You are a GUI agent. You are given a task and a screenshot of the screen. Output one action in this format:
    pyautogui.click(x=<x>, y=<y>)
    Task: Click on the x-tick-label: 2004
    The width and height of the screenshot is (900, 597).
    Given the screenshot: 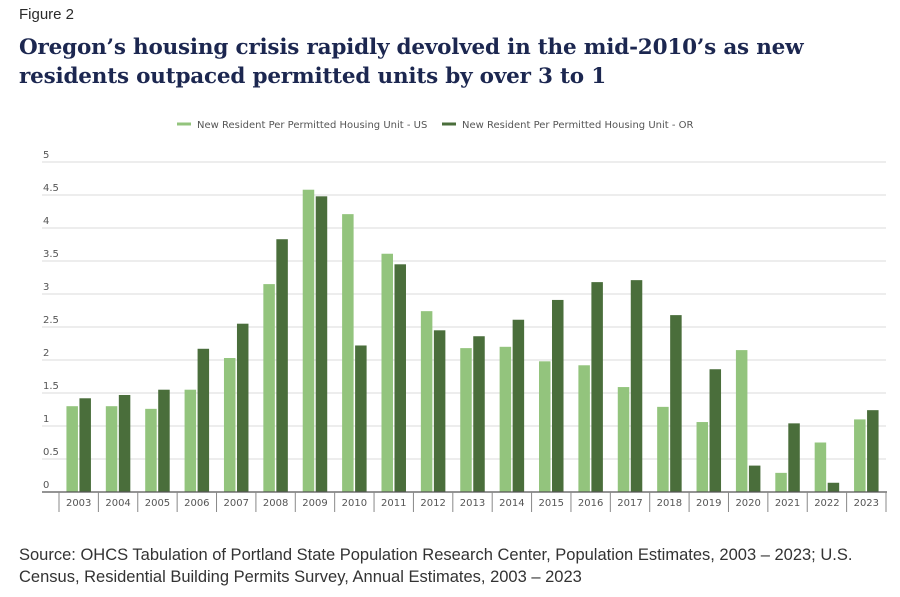 What is the action you would take?
    pyautogui.click(x=117, y=503)
    